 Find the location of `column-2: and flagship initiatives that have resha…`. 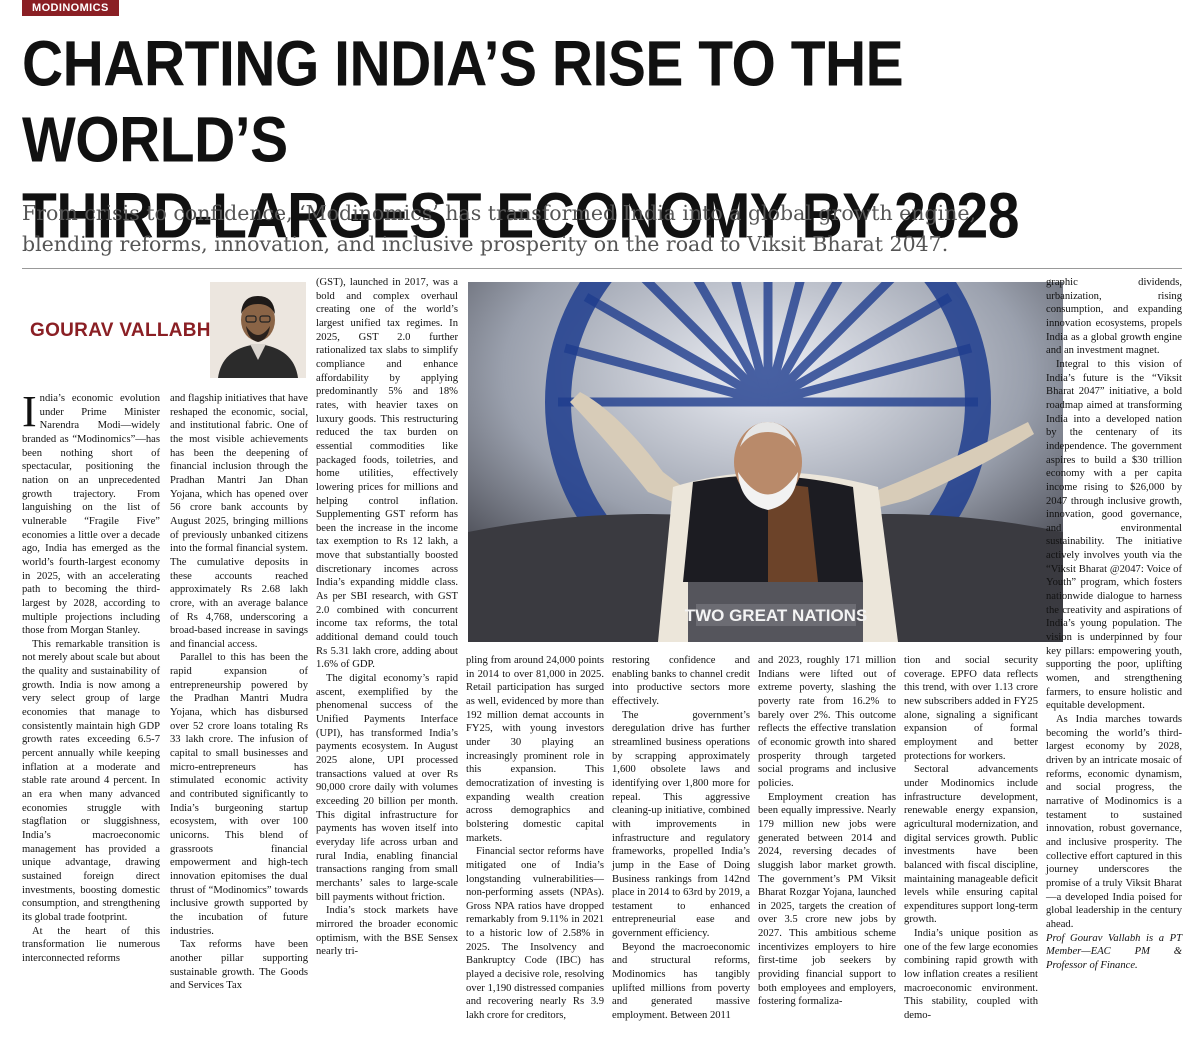

column-2: and flagship initiatives that have resha… is located at coordinates (239, 692).